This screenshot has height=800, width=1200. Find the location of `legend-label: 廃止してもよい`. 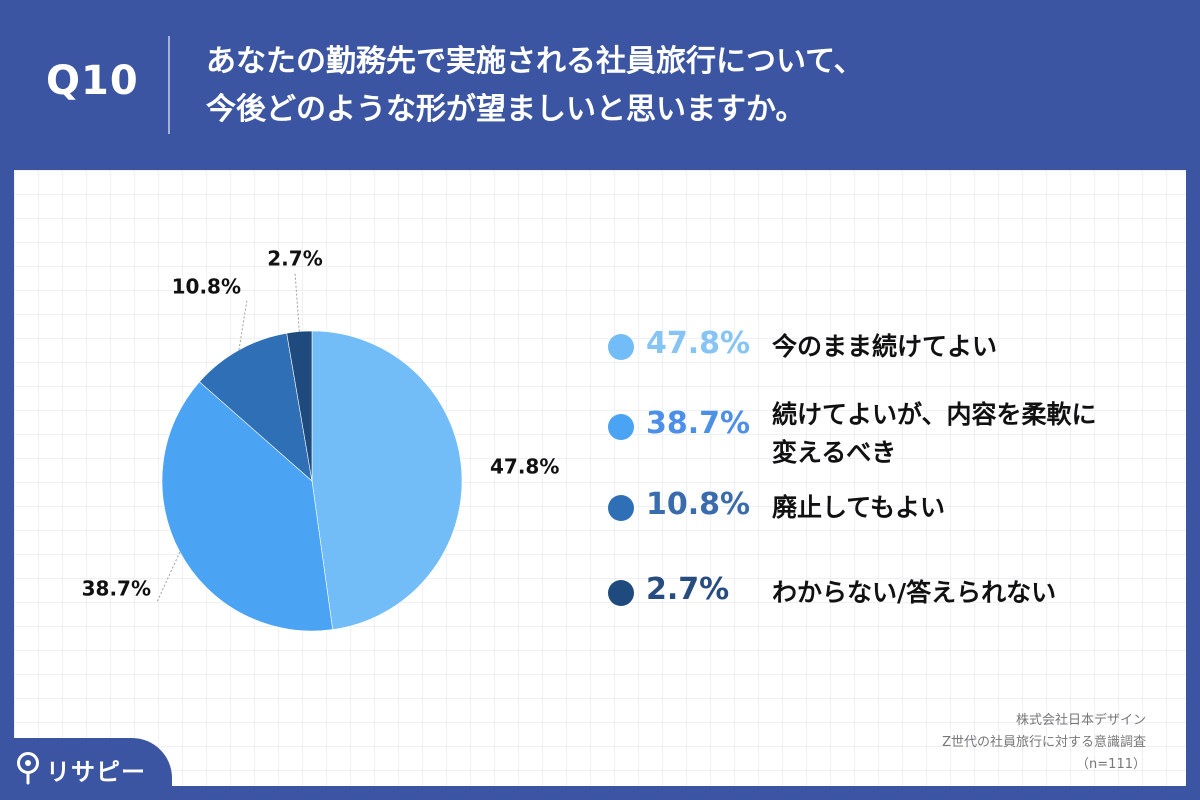

legend-label: 廃止してもよい is located at coordinates (967, 508).